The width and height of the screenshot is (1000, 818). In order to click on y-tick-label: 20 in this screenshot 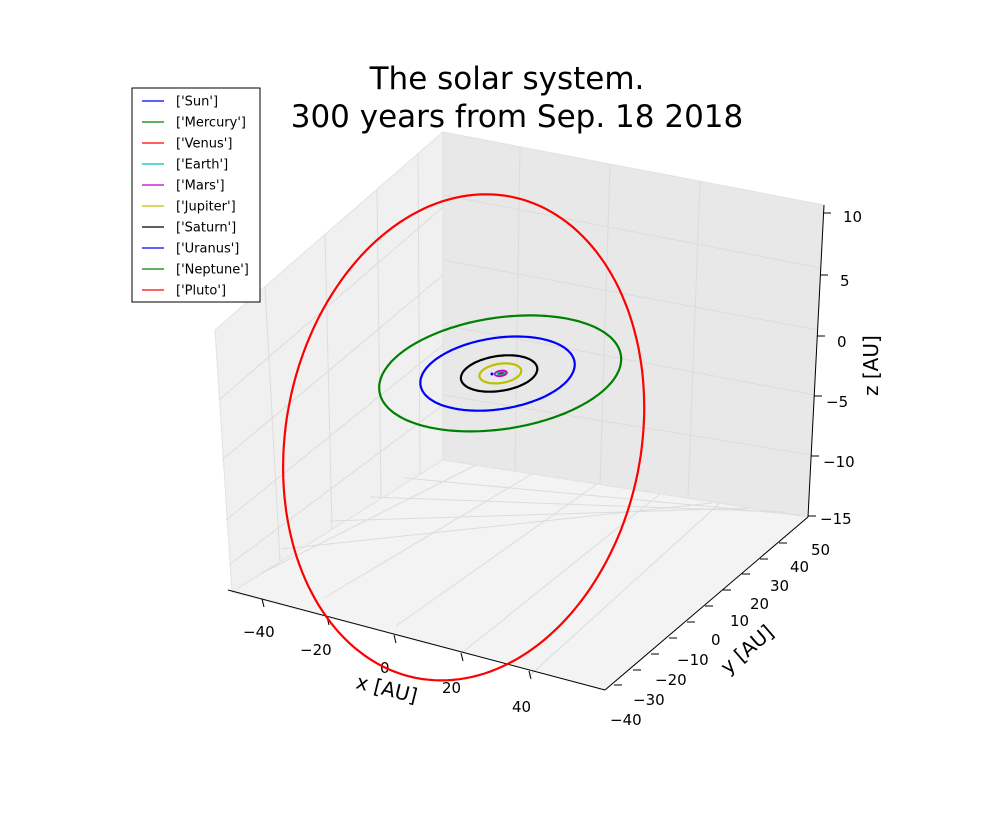, I will do `click(759, 604)`.